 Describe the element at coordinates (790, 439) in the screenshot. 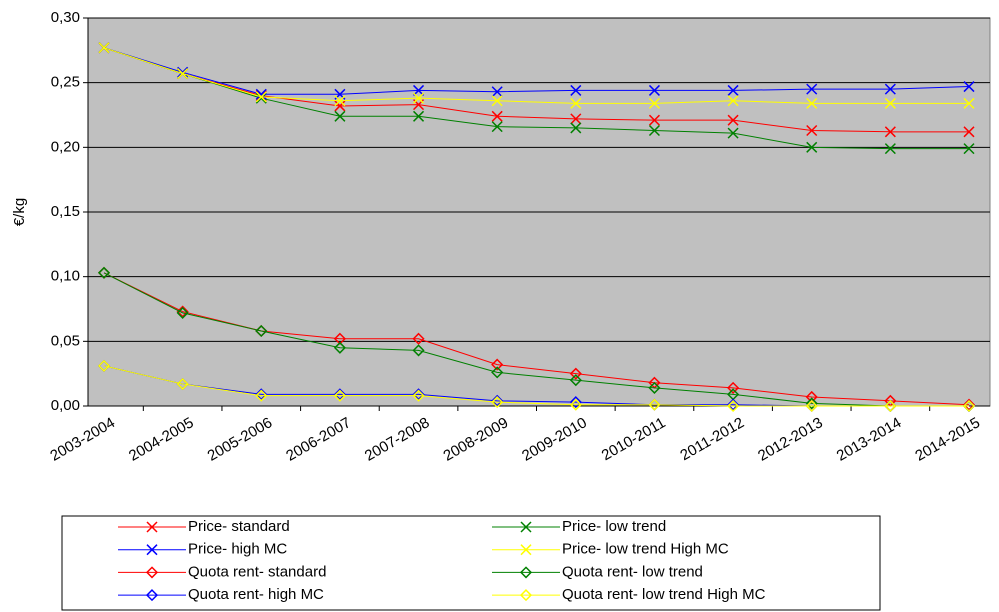

I see `x-tick-label: 2012-2013` at that location.